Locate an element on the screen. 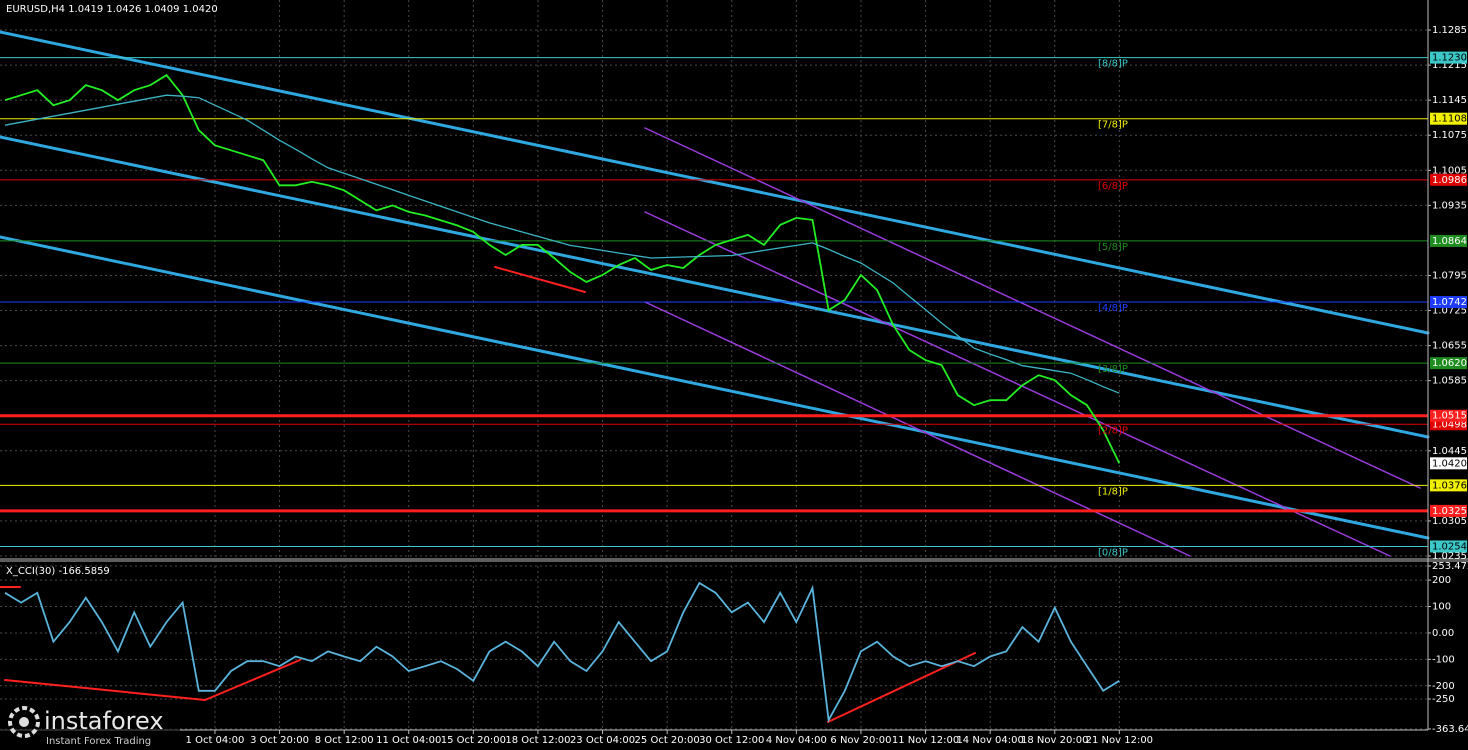 The width and height of the screenshot is (1468, 750). x-tick-label: 23 Oct 04:00 is located at coordinates (602, 740).